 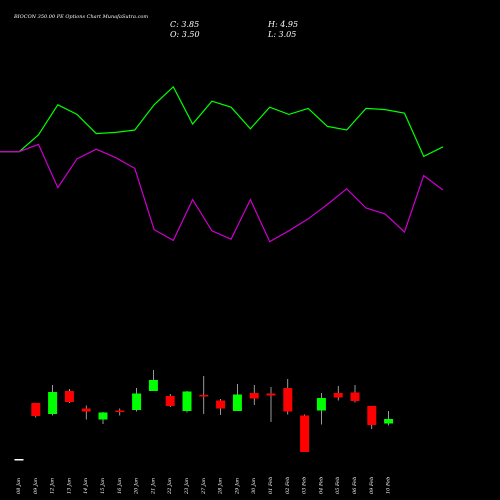 What do you see at coordinates (254, 486) in the screenshot?
I see `x-tick-label: 30 Jan` at bounding box center [254, 486].